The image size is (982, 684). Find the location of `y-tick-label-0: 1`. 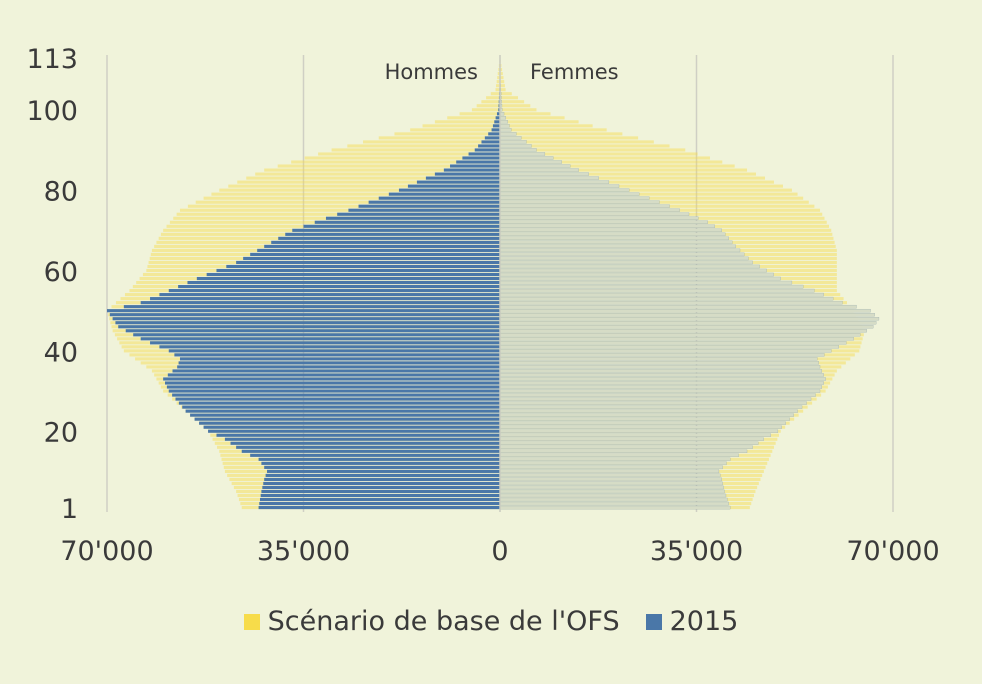

y-tick-label-0: 1 is located at coordinates (69, 509).